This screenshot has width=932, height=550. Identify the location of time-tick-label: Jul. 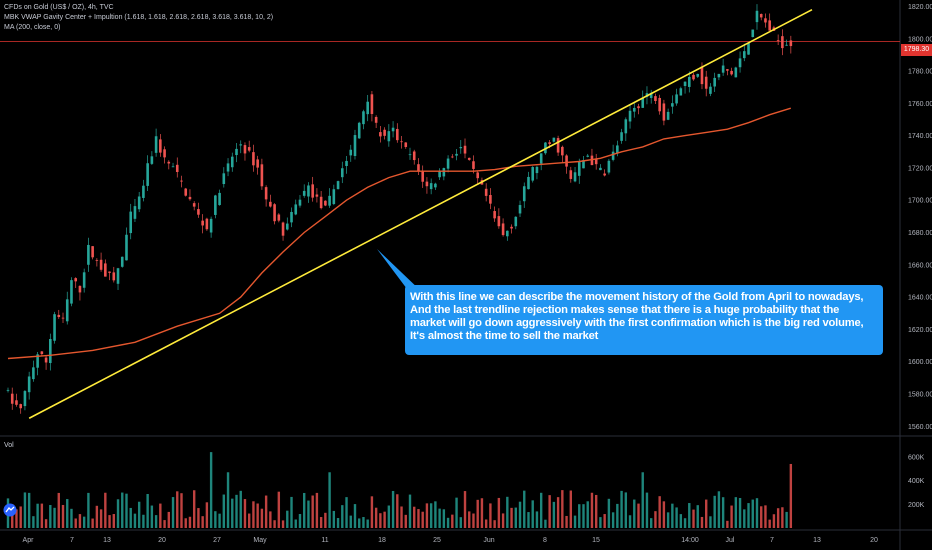
(730, 540).